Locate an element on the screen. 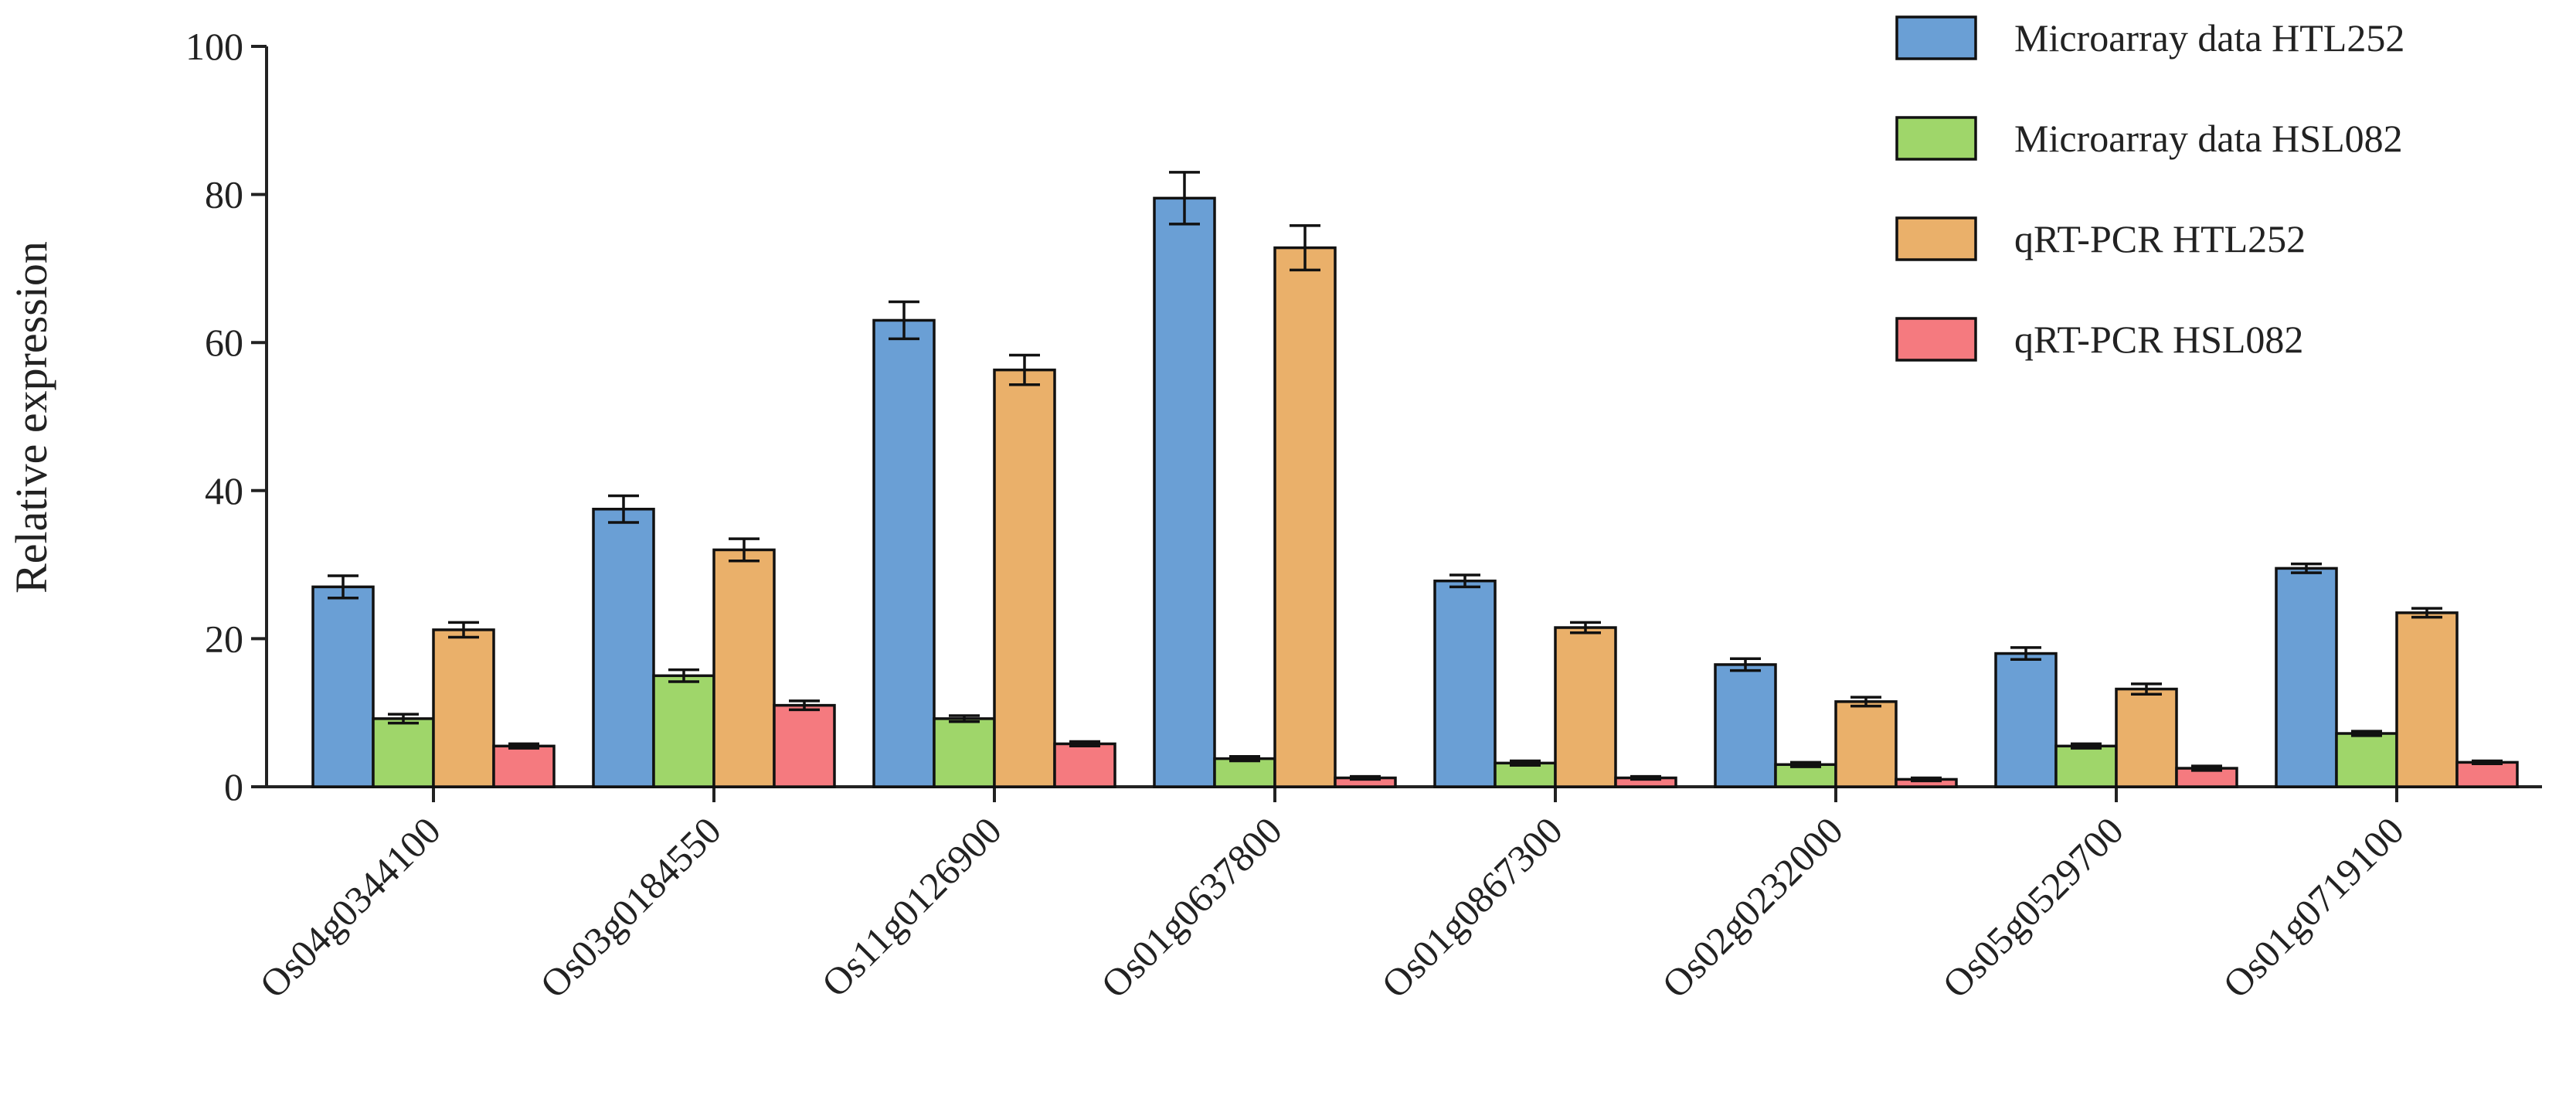 This screenshot has width=2576, height=1099. legend-label: Microarray data HSL082 is located at coordinates (2208, 138).